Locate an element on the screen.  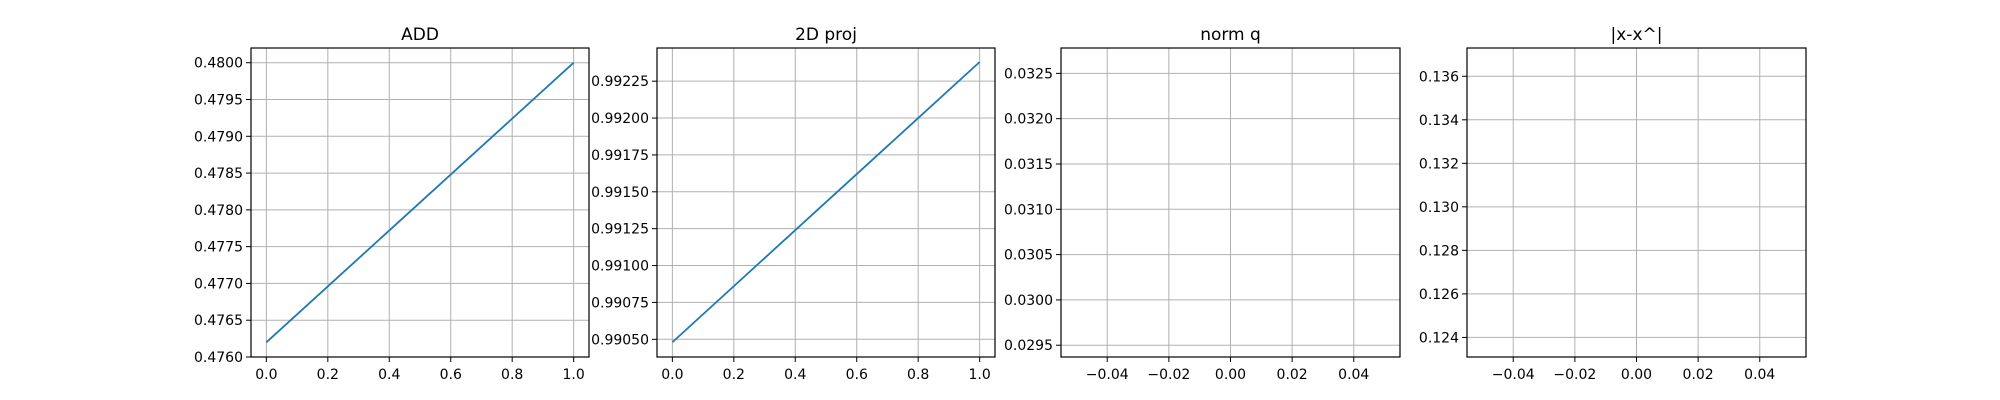
y-tick-label: 0.4770 is located at coordinates (218, 284).